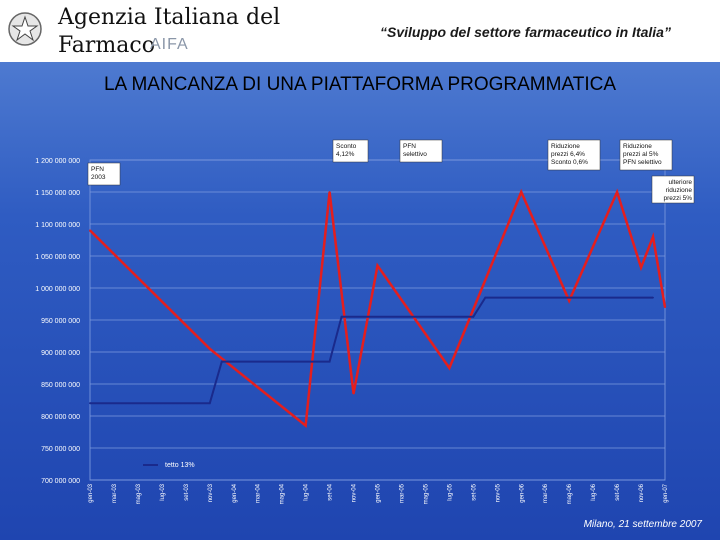  I want to click on x-tick-label: mag-04, so click(283, 493).